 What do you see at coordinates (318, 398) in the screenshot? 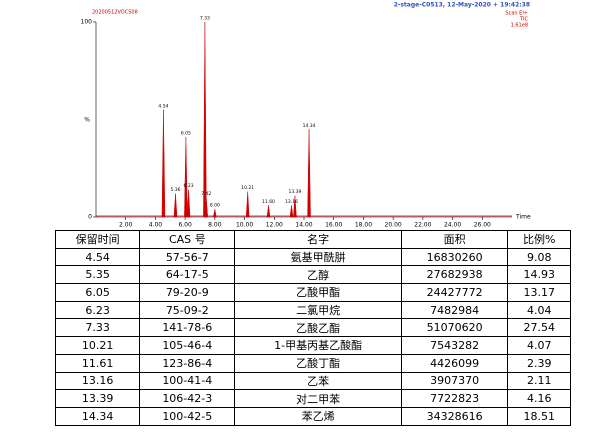
I see `table-cell: 对二甲苯` at bounding box center [318, 398].